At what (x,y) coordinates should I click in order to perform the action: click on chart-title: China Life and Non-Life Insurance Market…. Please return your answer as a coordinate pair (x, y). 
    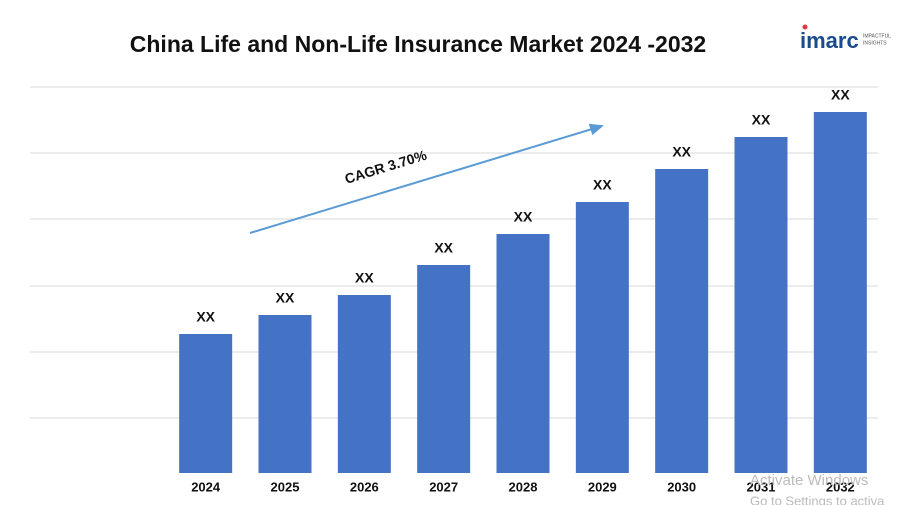
    Looking at the image, I should click on (418, 44).